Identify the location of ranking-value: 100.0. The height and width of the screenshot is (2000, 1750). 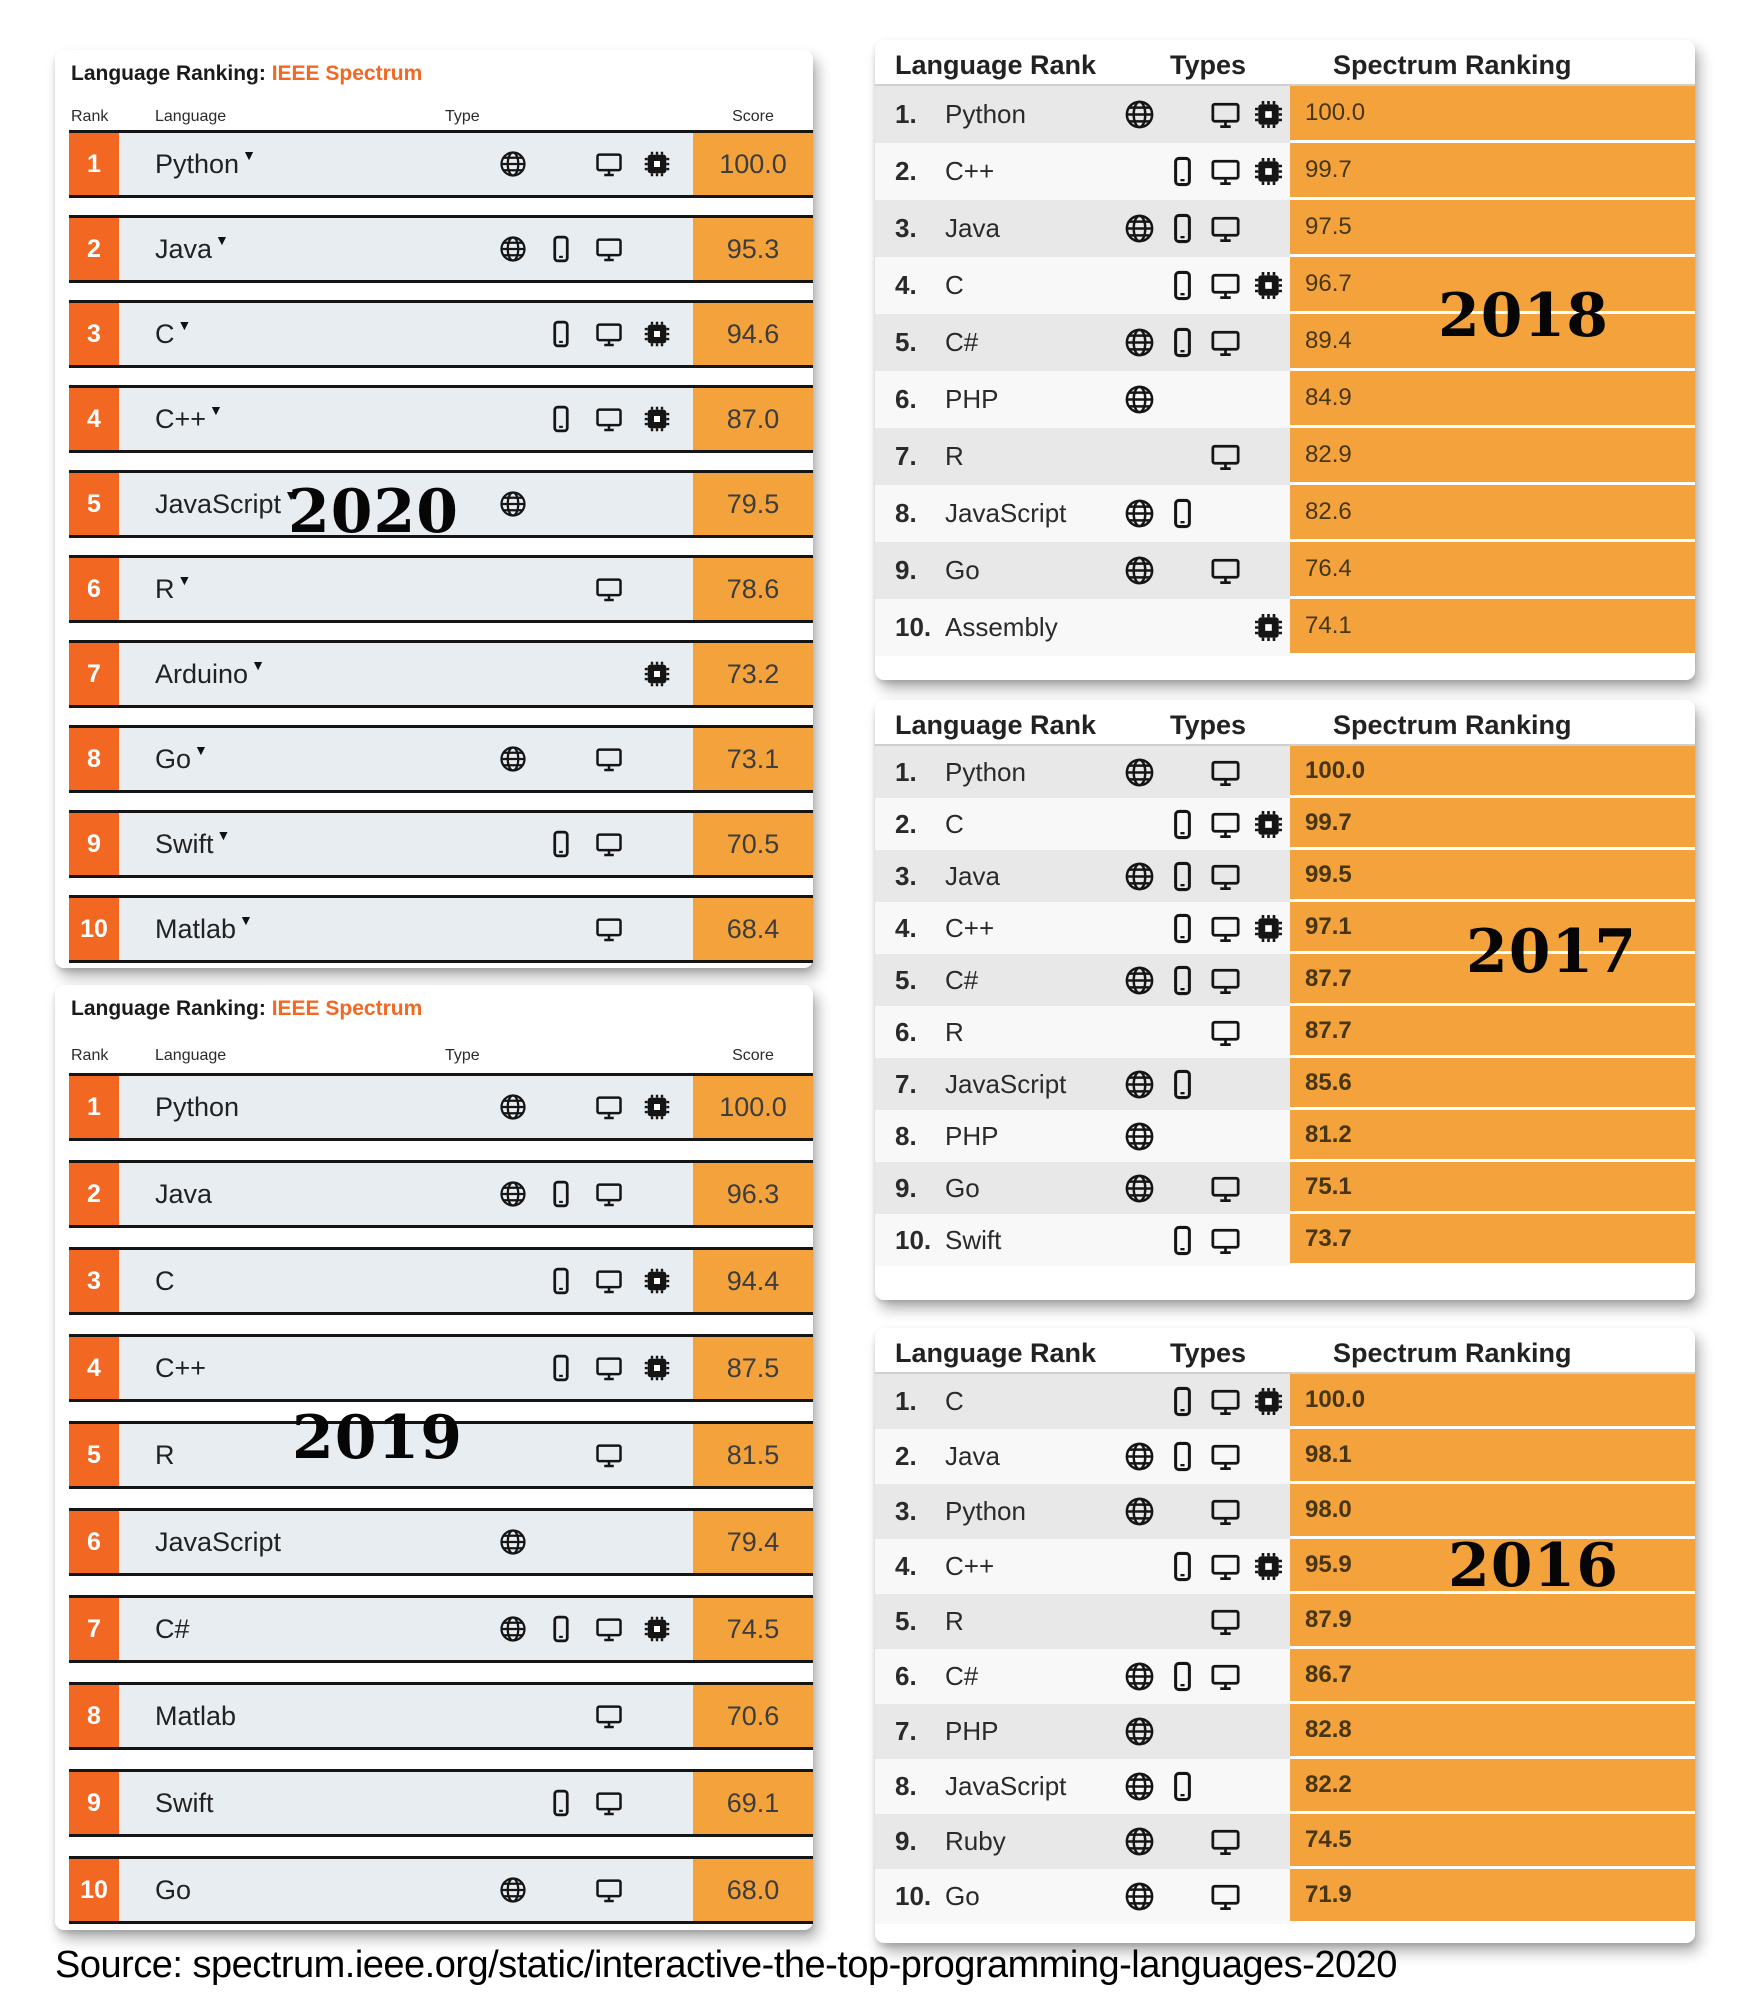
(1335, 770).